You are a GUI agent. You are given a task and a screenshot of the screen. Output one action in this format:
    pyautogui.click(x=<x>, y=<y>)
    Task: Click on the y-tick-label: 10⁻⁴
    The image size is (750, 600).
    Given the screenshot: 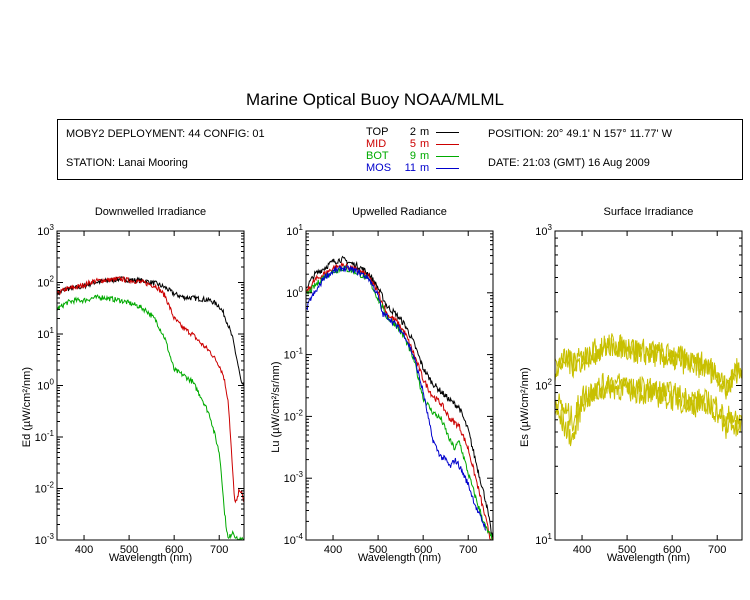 What is the action you would take?
    pyautogui.click(x=294, y=539)
    